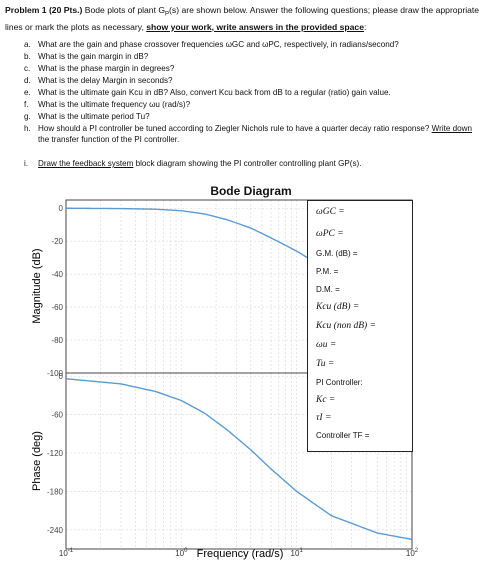 This screenshot has width=502, height=563. I want to click on question-letter: i., so click(26, 163).